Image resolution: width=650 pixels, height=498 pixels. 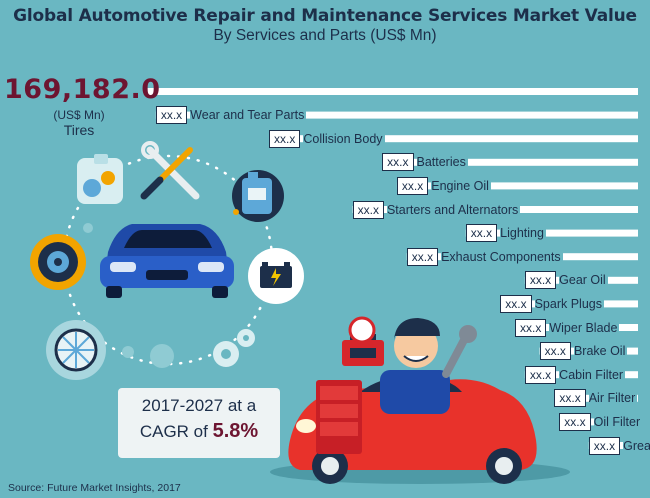 I want to click on toolbox-icon, so click(x=339, y=417).